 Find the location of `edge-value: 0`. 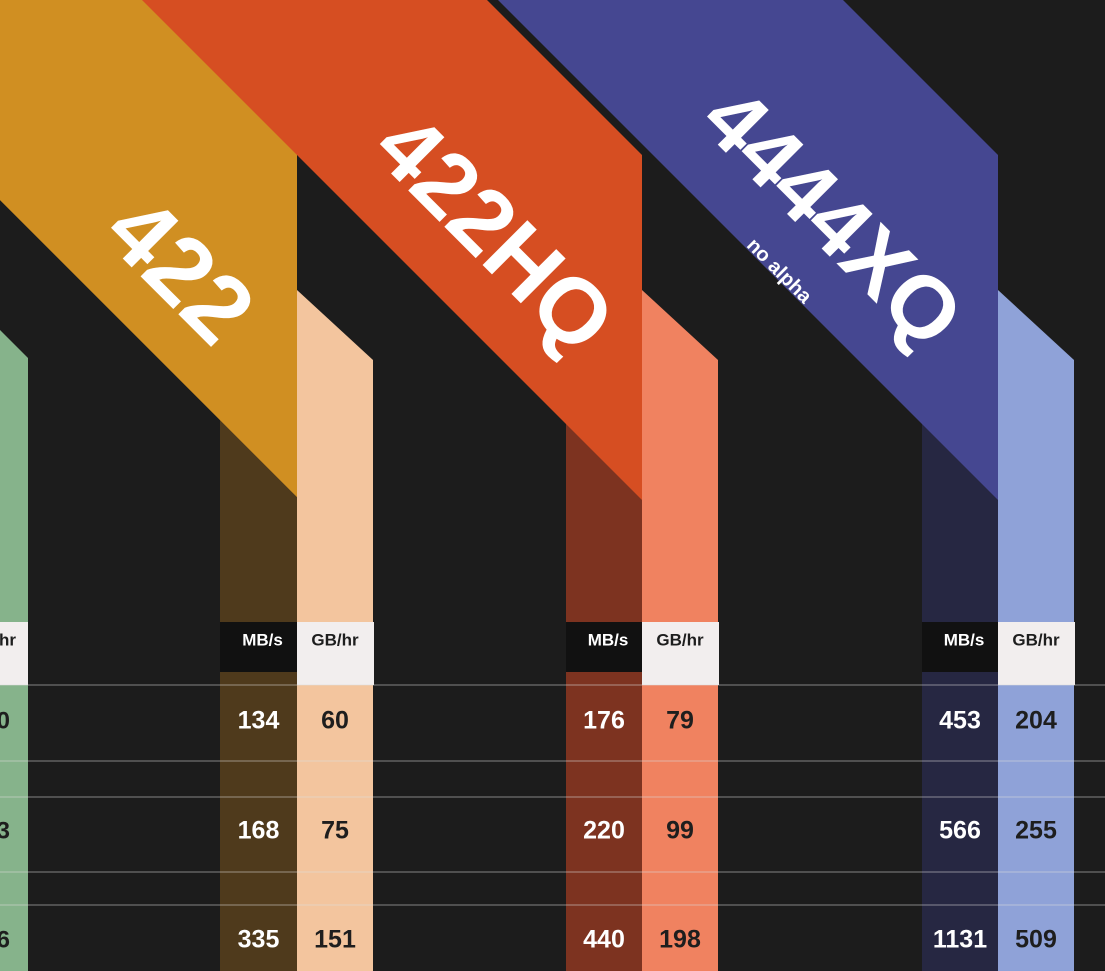

edge-value: 0 is located at coordinates (5, 720).